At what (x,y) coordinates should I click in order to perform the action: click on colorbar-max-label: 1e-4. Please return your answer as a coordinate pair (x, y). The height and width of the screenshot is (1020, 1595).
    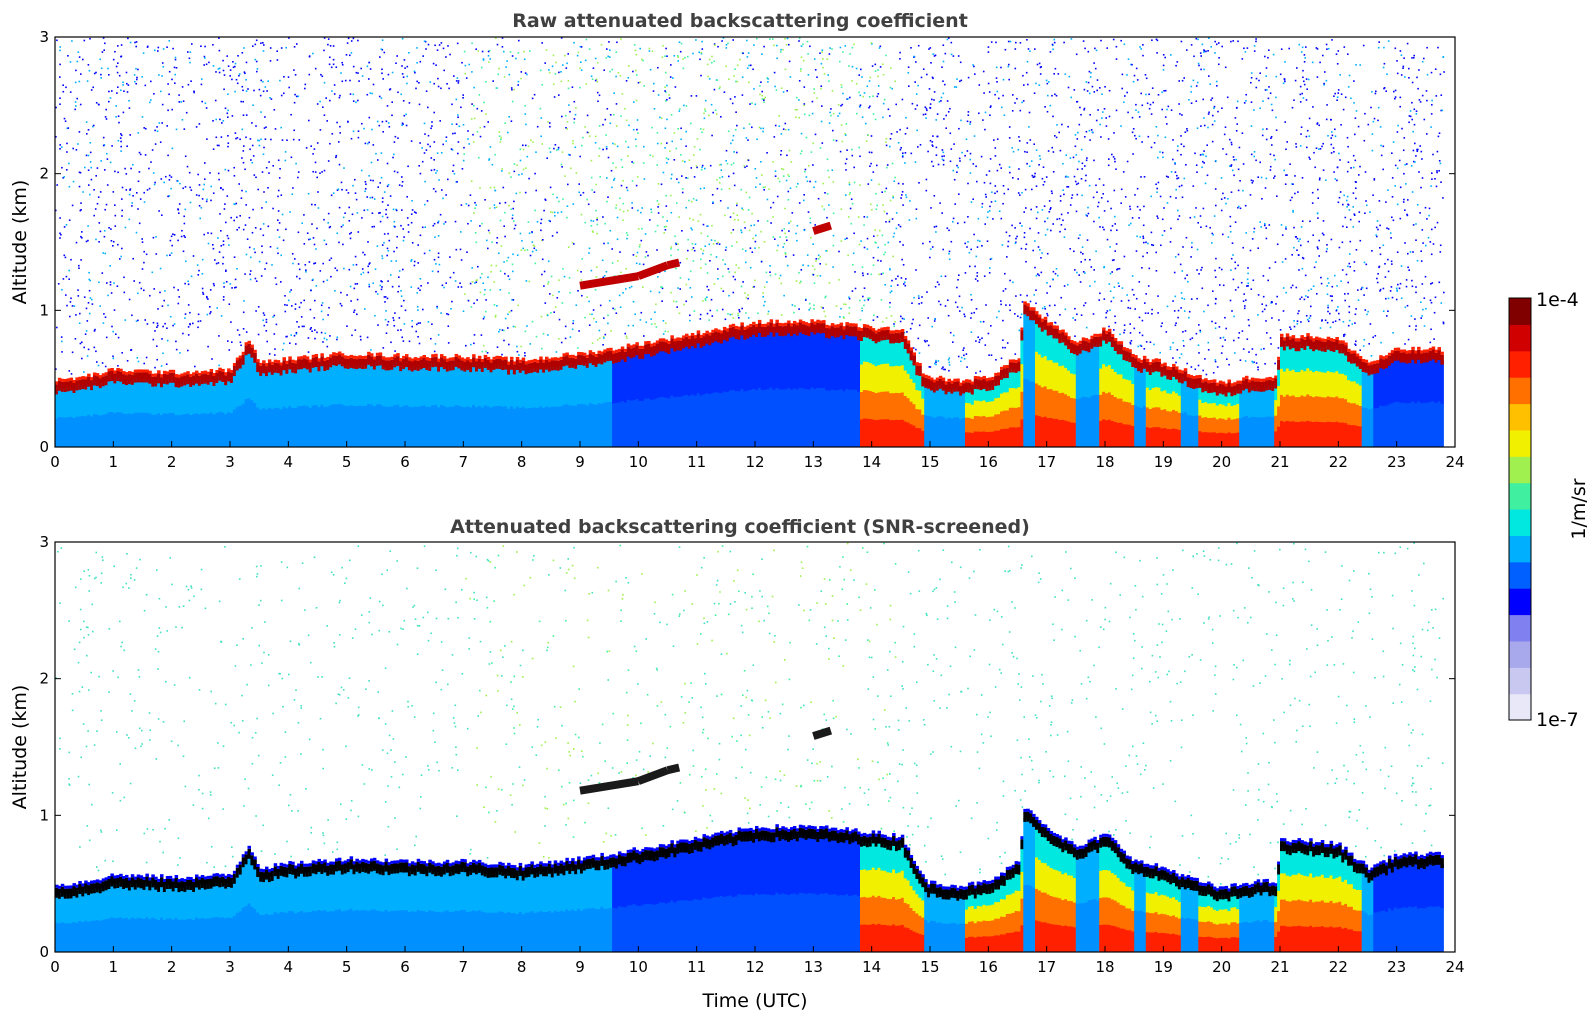
    Looking at the image, I should click on (1557, 300).